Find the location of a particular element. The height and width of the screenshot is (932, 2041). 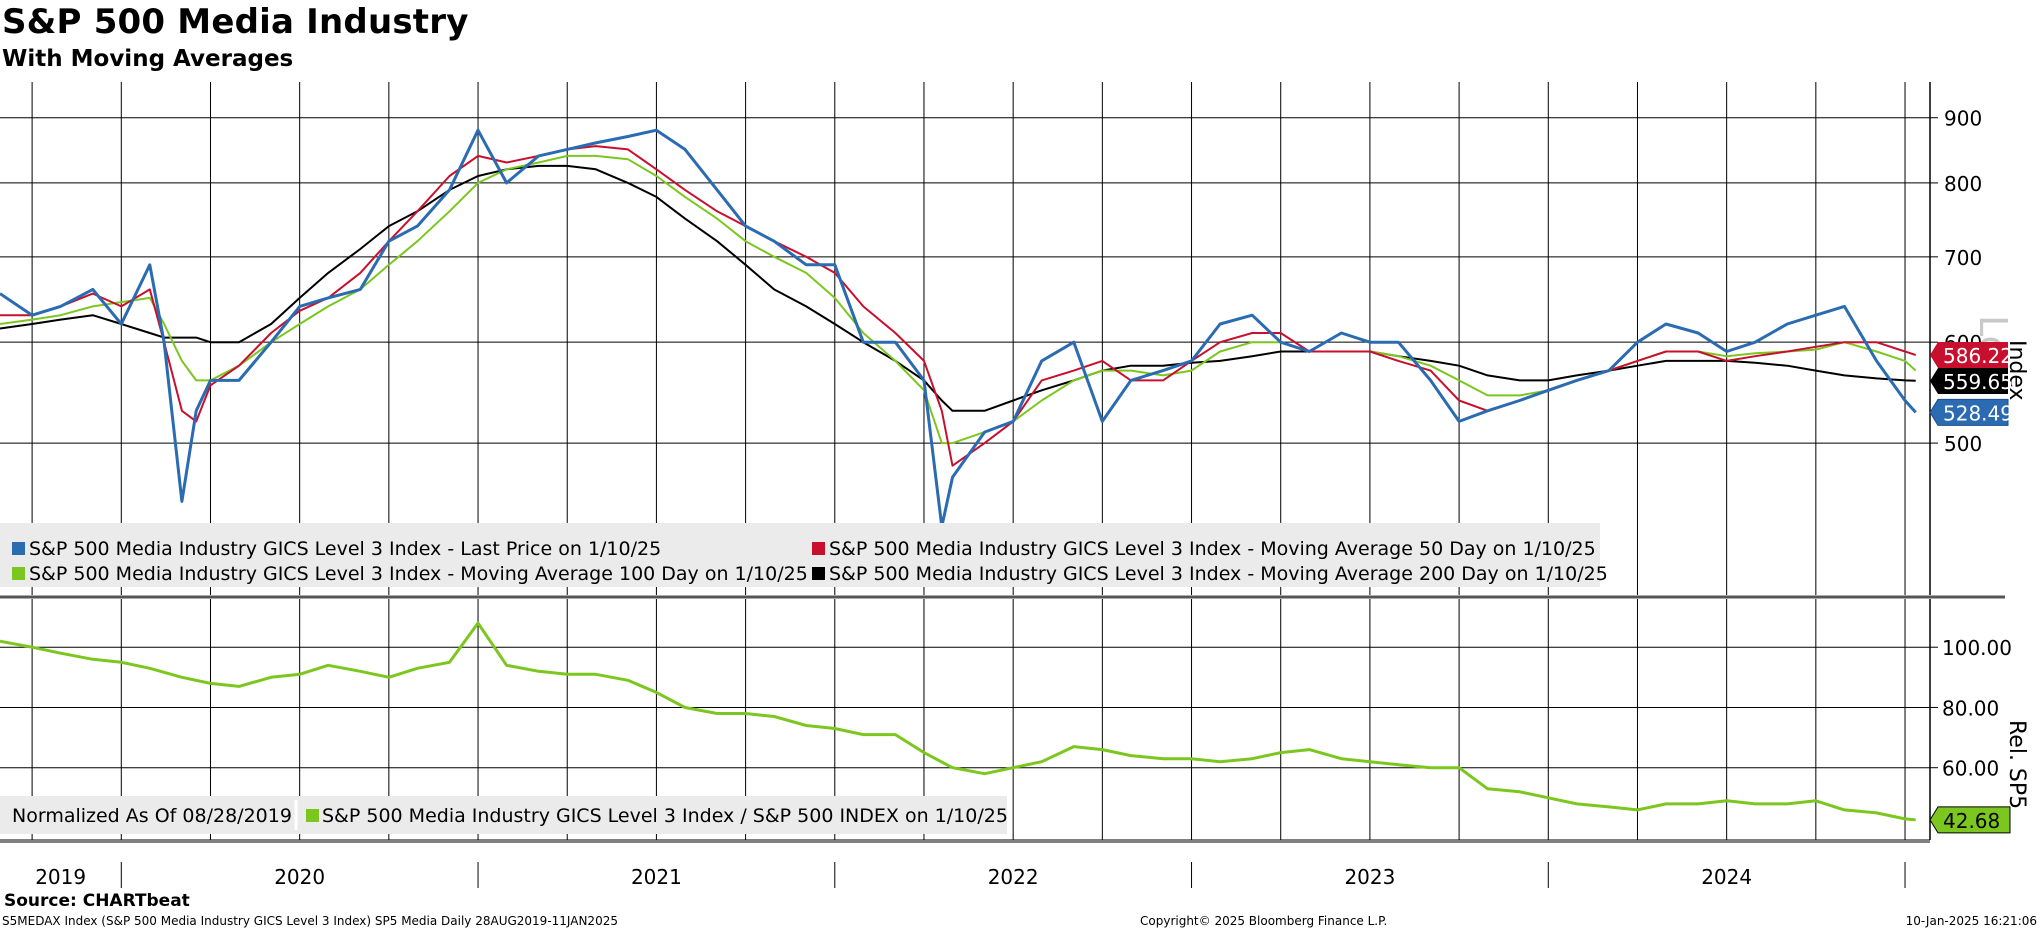

x-year-label: 2019 is located at coordinates (60, 877).